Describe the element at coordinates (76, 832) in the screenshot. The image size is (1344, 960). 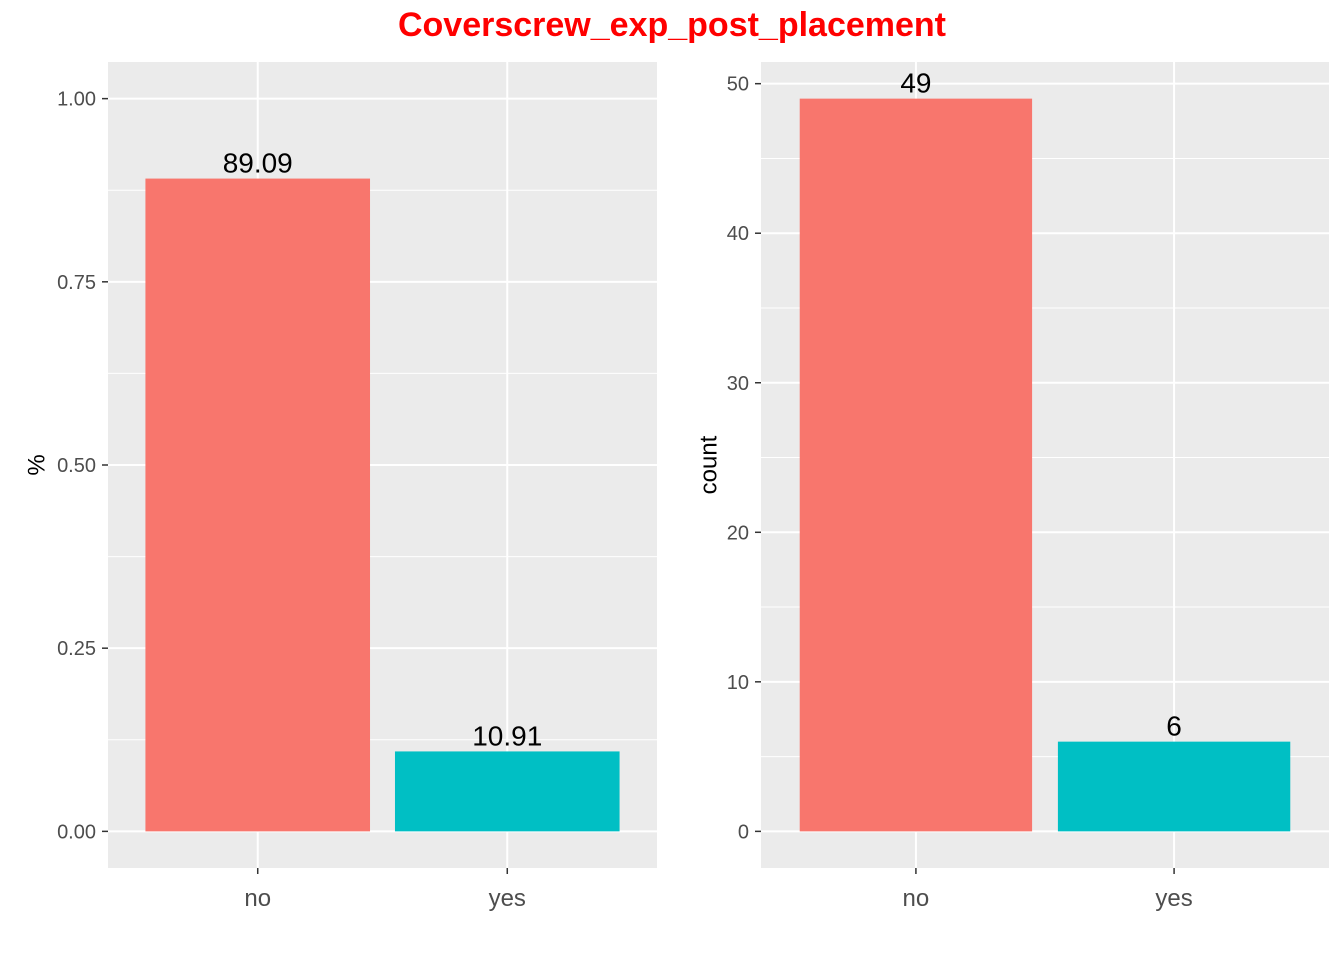
I see `y-tick-label: 0.00` at that location.